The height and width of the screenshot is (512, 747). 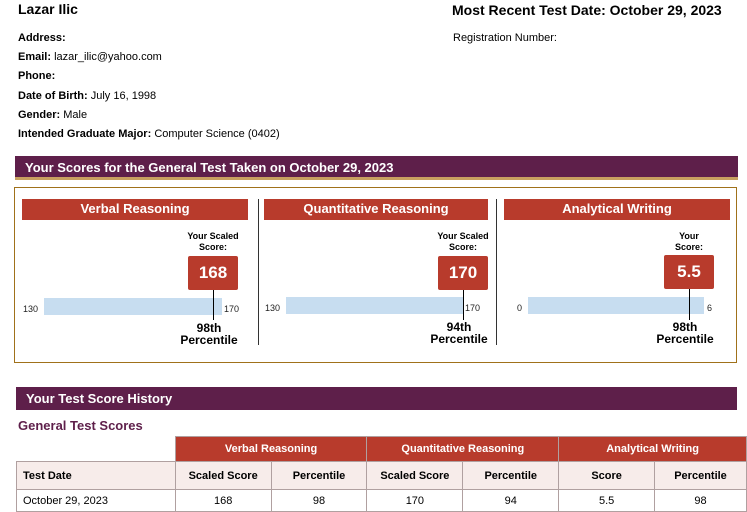 I want to click on info-dob: Date of Birth: July 16, 1998, so click(x=87, y=96).